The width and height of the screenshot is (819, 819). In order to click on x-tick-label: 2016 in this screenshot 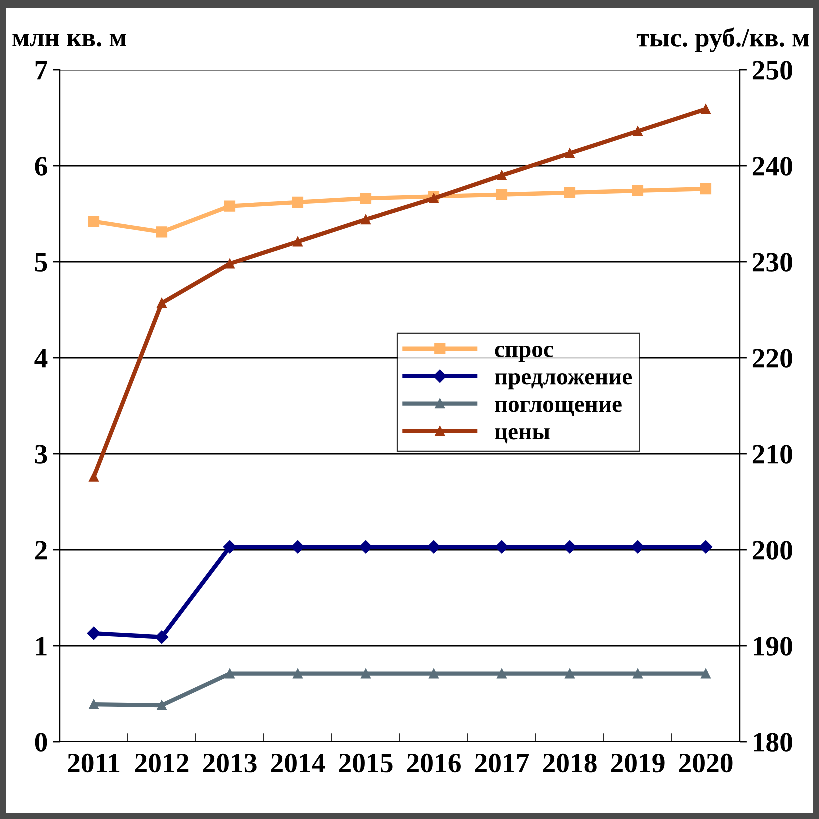, I will do `click(434, 763)`.